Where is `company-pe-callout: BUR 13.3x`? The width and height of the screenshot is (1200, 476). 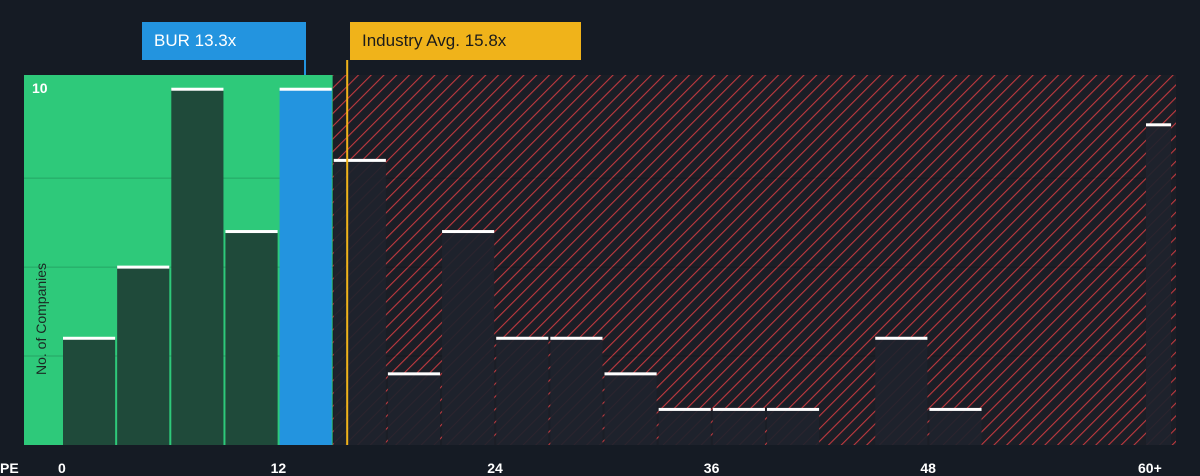
company-pe-callout: BUR 13.3x is located at coordinates (224, 41).